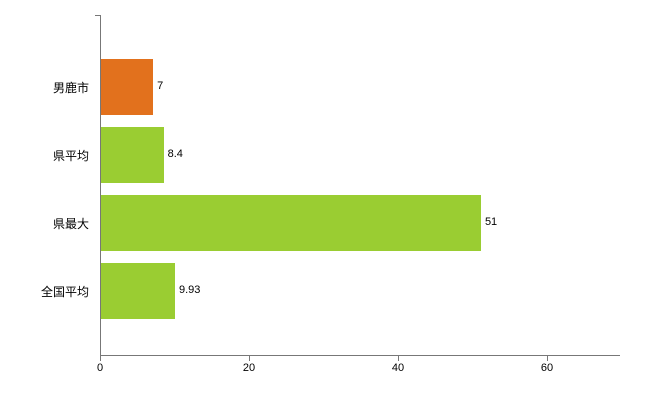 The width and height of the screenshot is (650, 400). I want to click on y-axis-top-tick, so click(98, 15).